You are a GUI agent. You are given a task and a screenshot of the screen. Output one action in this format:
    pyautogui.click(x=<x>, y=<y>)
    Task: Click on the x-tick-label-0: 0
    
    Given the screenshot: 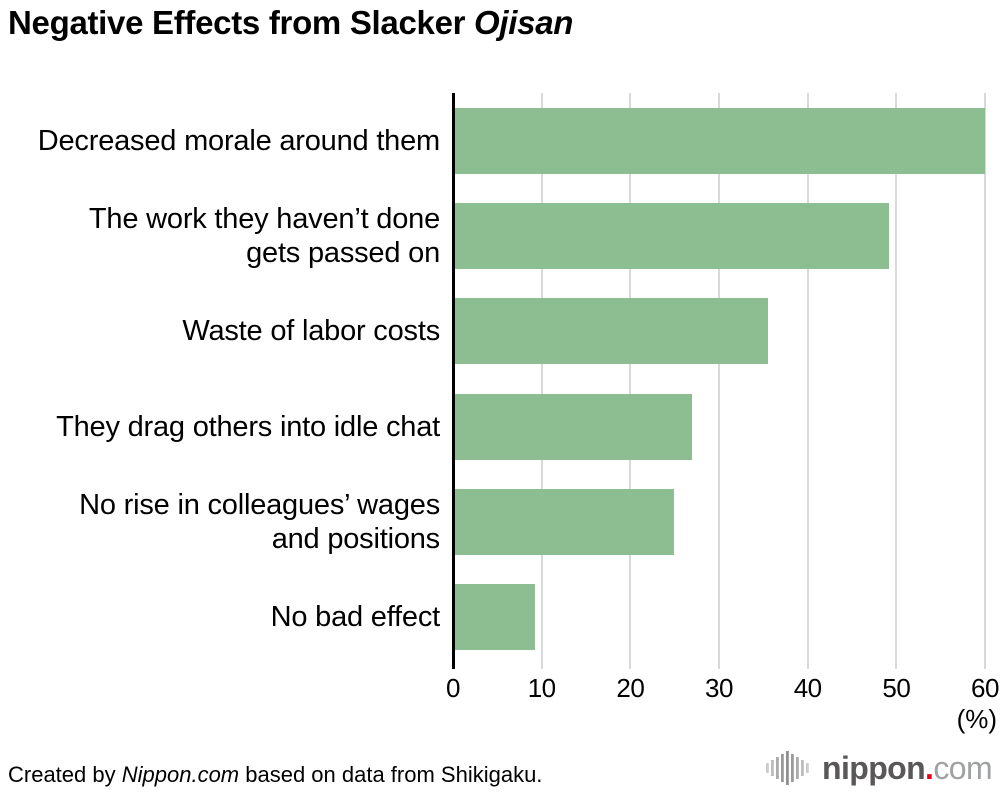 What is the action you would take?
    pyautogui.click(x=453, y=688)
    